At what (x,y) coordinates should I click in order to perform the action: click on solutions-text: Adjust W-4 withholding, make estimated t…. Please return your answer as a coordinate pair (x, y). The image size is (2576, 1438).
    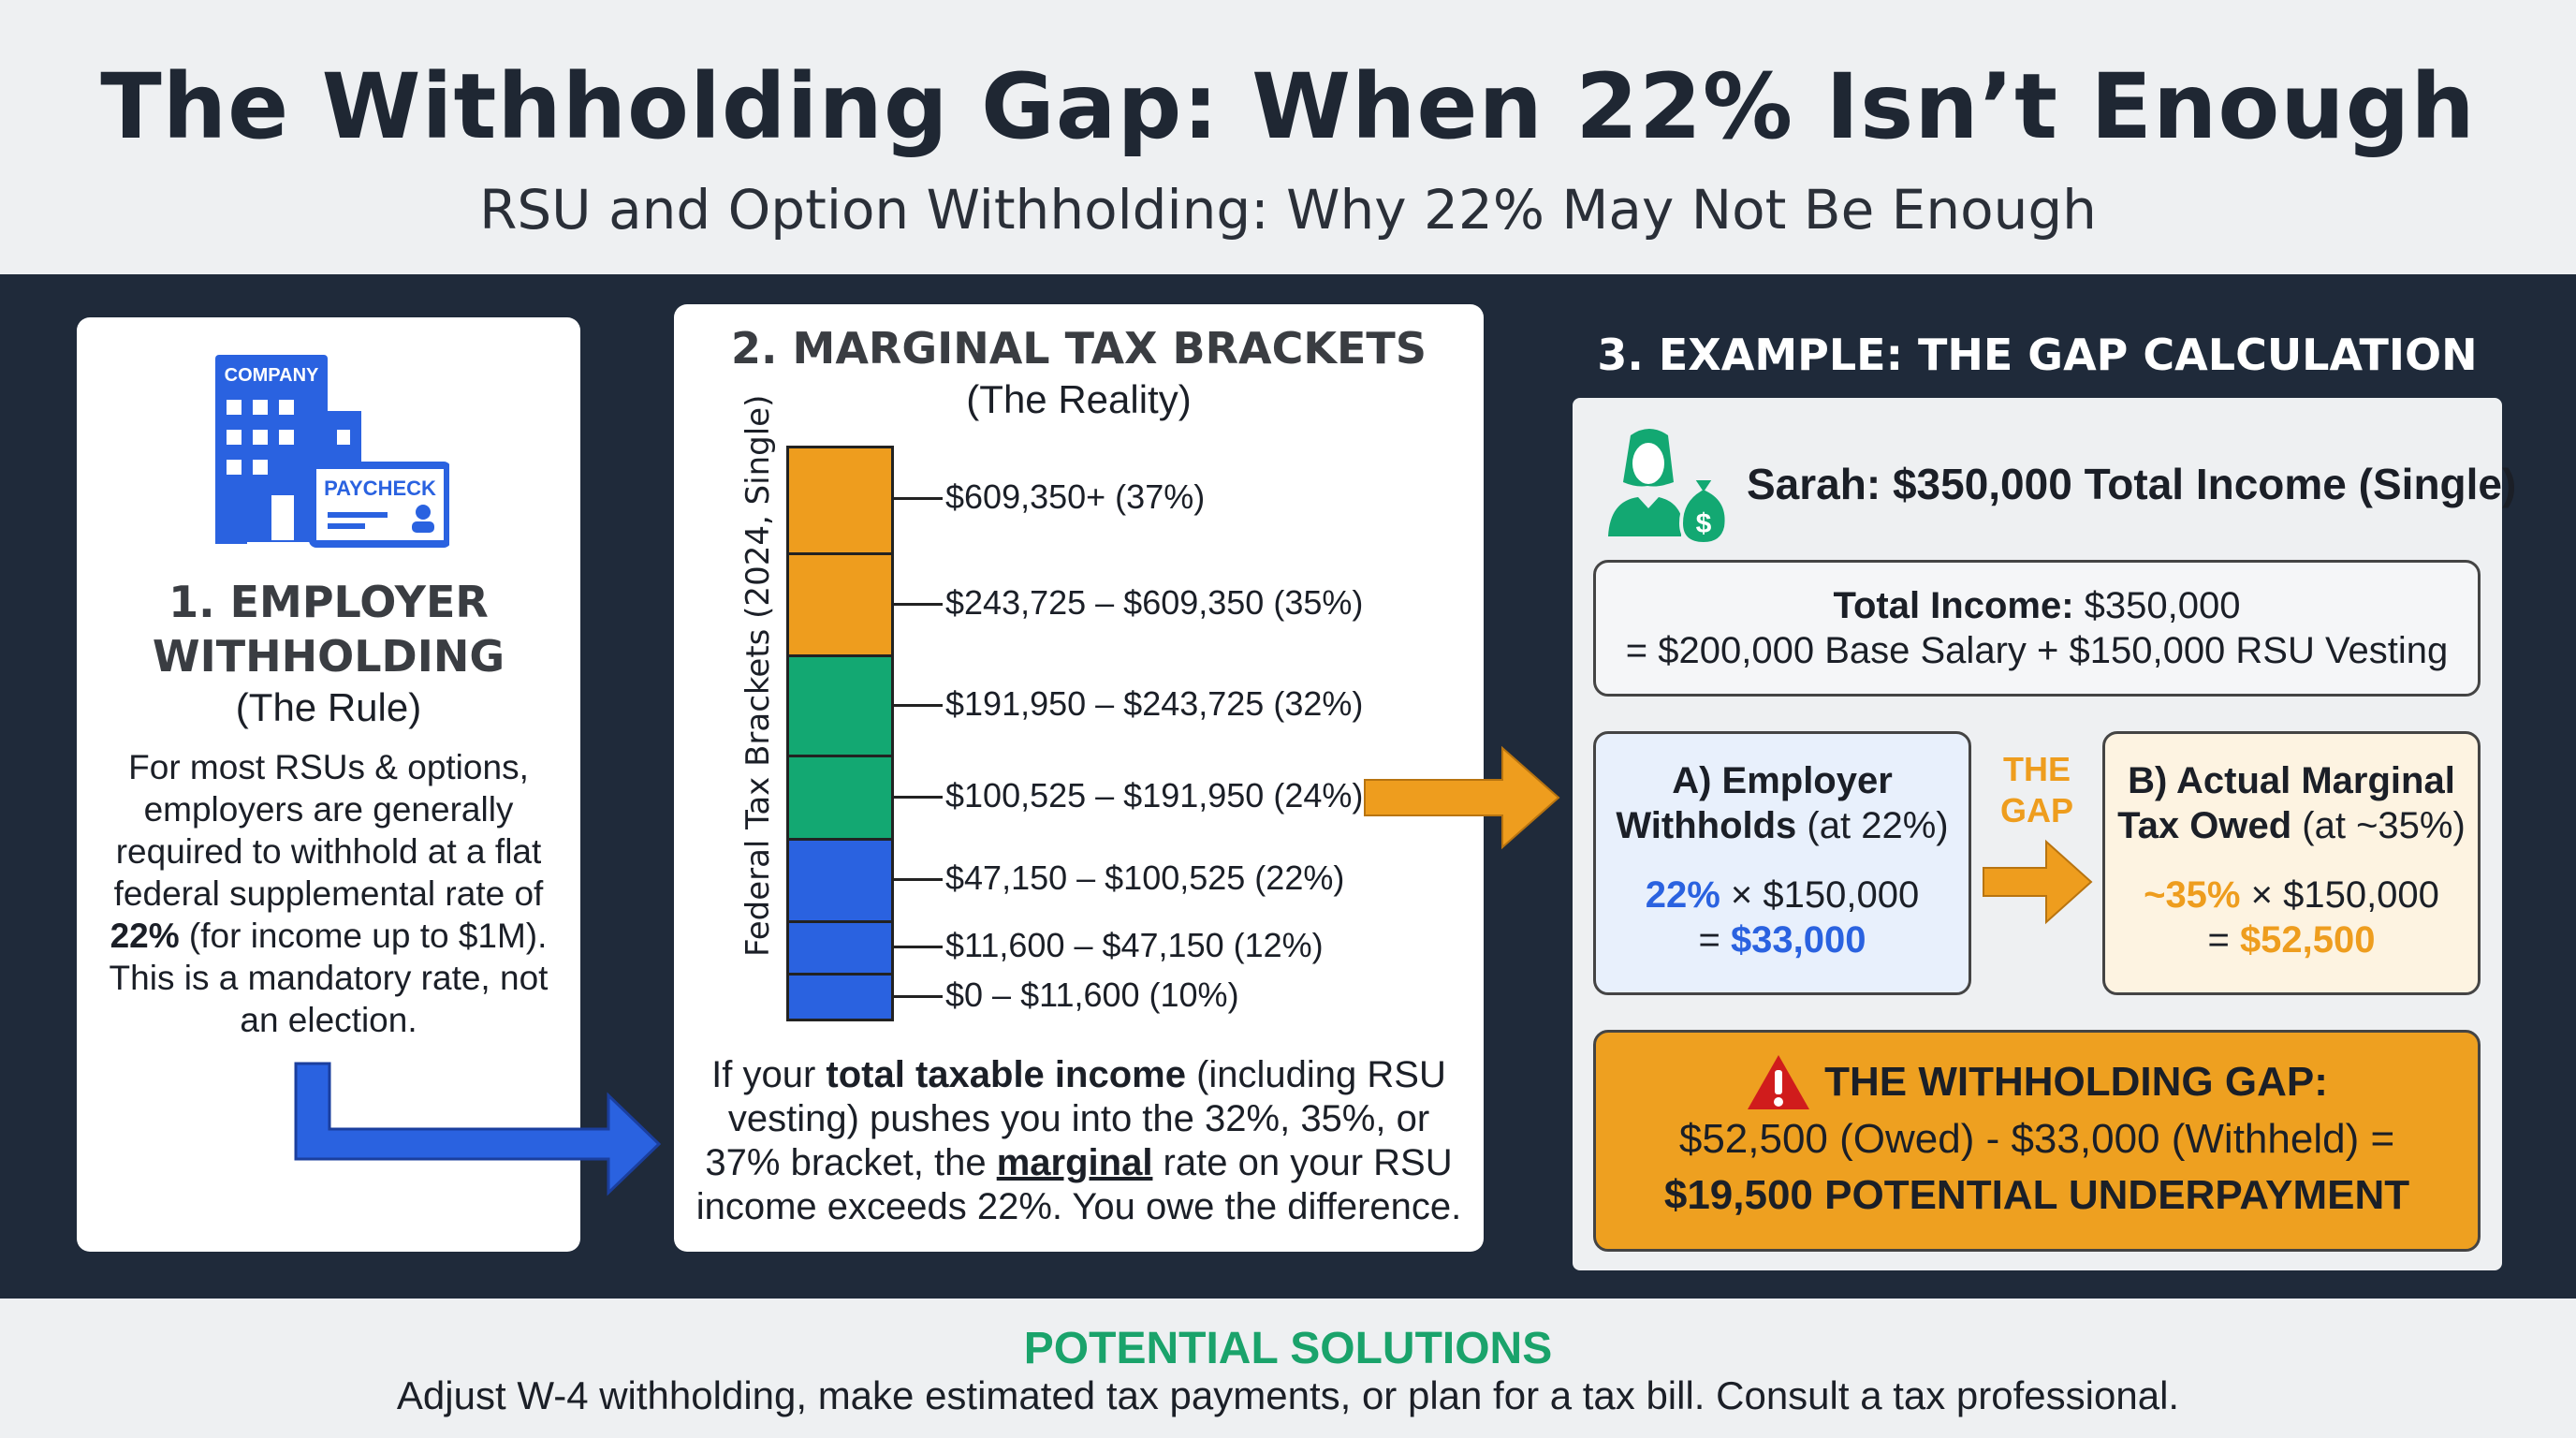
    Looking at the image, I should click on (1288, 1395).